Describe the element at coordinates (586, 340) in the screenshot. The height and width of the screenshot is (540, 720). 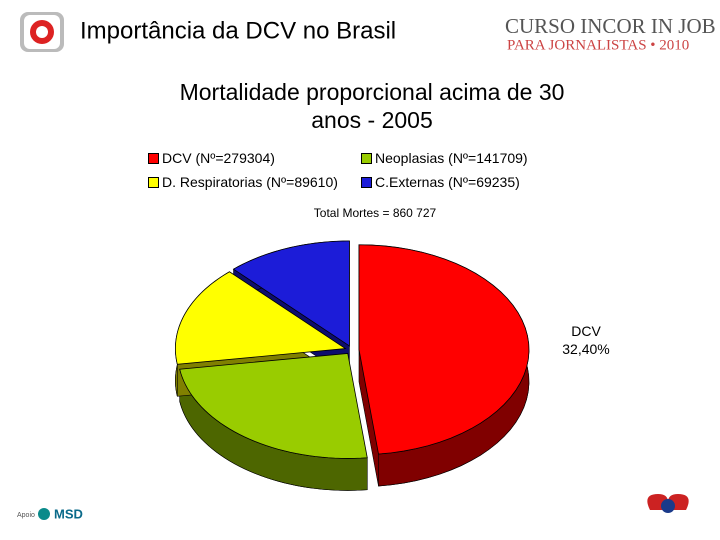
I see `annotation: DCV 32,40%` at that location.